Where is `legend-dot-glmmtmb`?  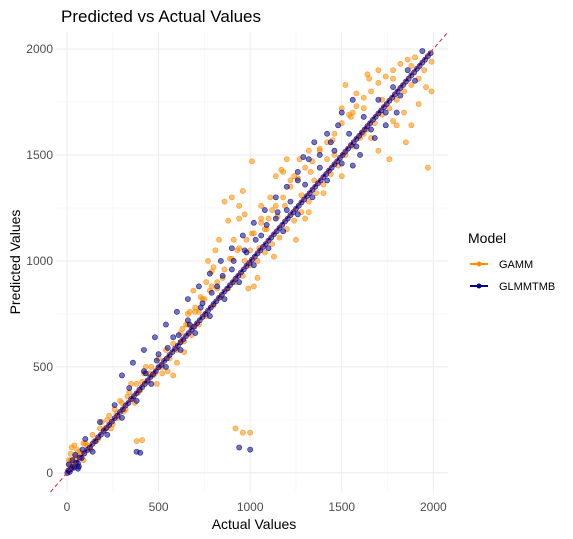
legend-dot-glmmtmb is located at coordinates (479, 286).